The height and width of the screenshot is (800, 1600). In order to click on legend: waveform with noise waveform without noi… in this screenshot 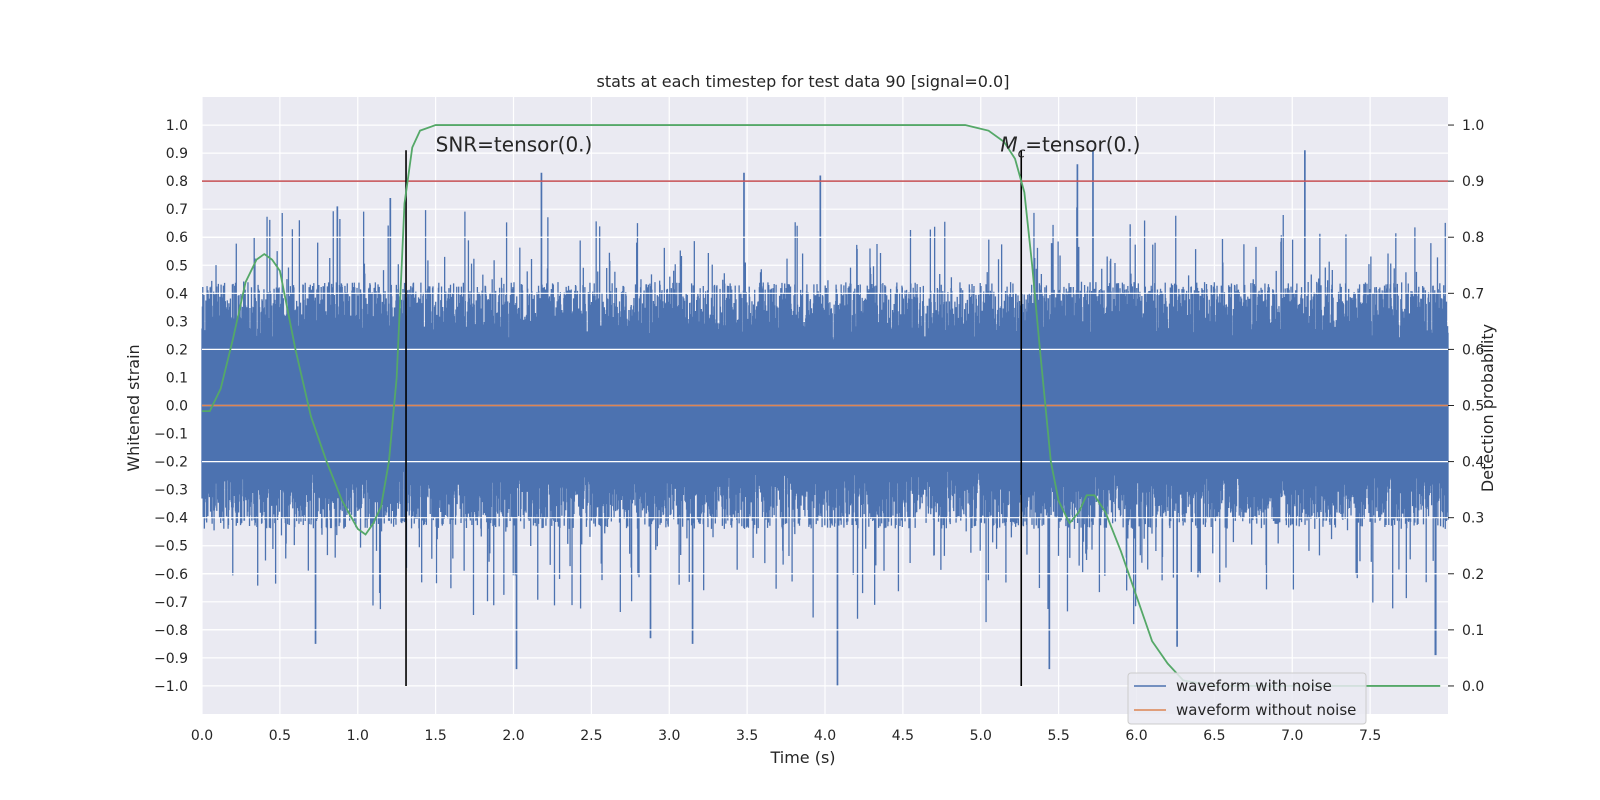, I will do `click(1247, 698)`.